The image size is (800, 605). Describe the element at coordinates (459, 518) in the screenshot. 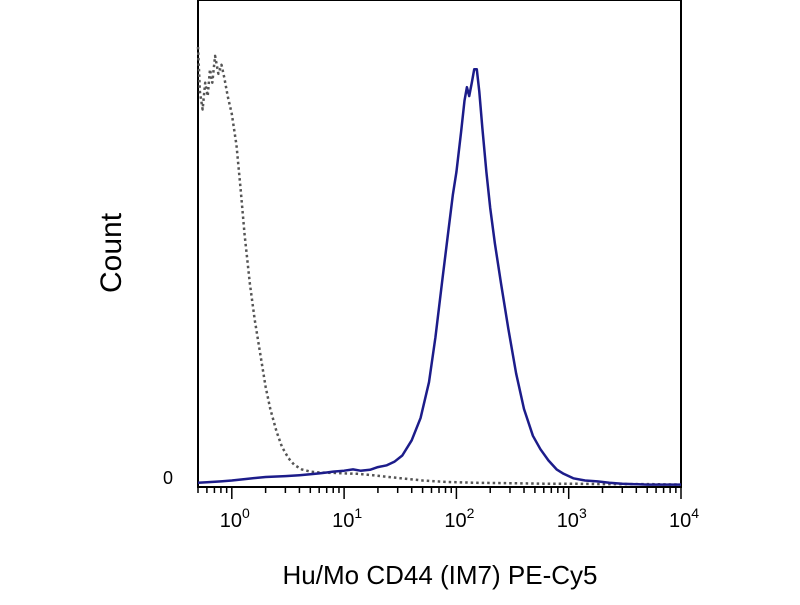

I see `x-tick-label: 10²` at that location.